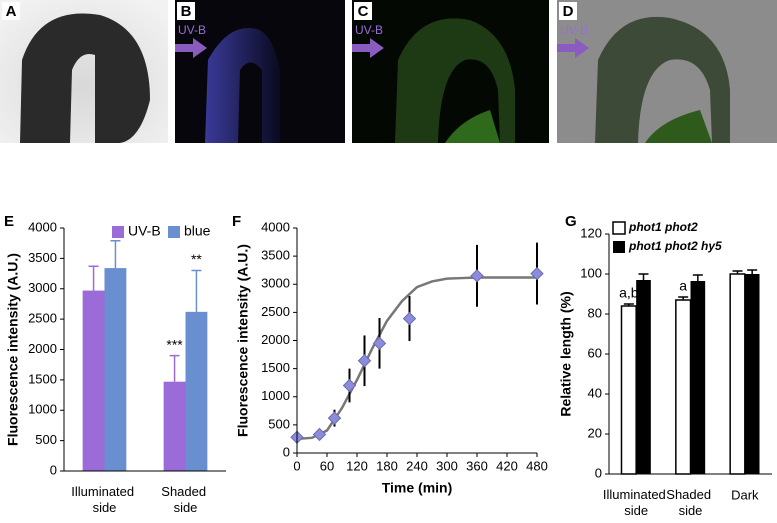 Image resolution: width=777 pixels, height=523 pixels. I want to click on legend-label: UV-B, so click(144, 231).